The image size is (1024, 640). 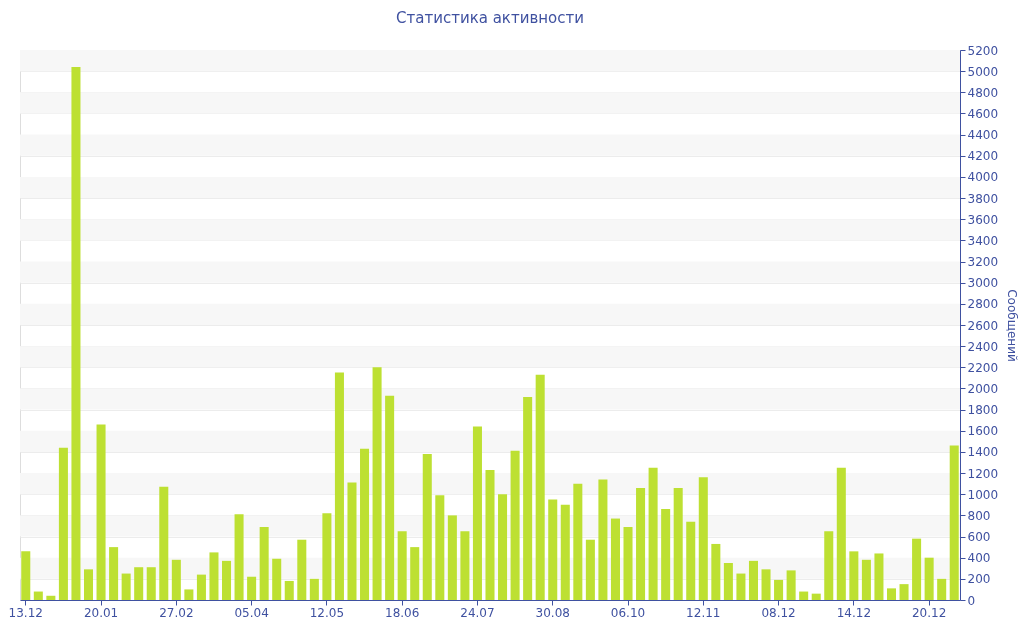 What do you see at coordinates (251, 612) in the screenshot?
I see `x-tick-label: 05.04` at bounding box center [251, 612].